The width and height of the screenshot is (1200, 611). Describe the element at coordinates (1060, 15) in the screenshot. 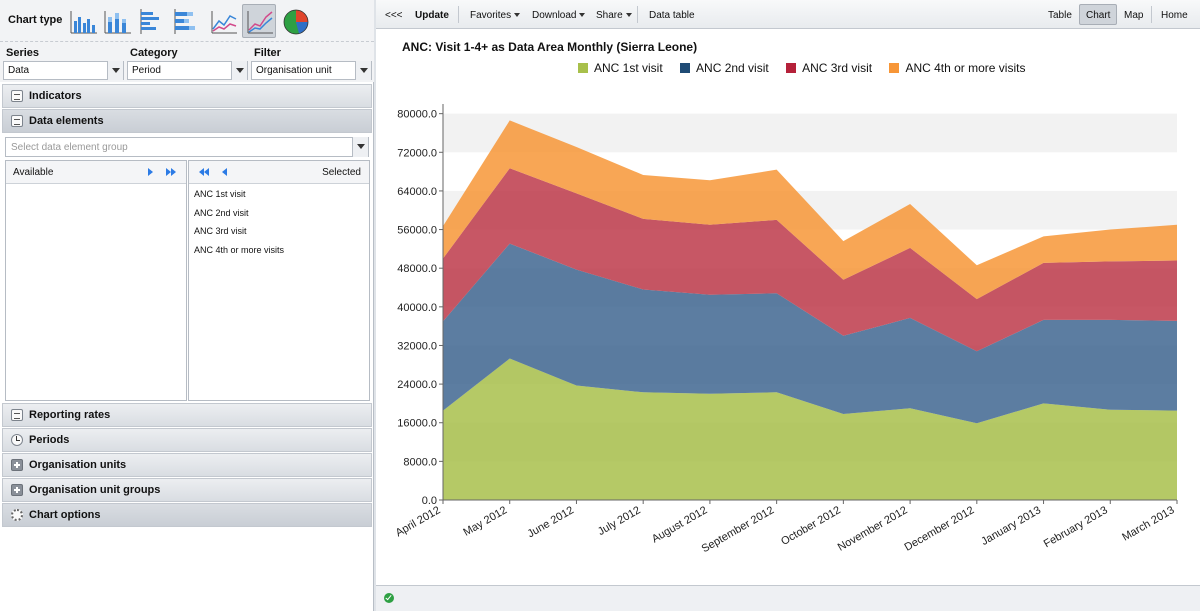

I see `table-button: Table` at that location.